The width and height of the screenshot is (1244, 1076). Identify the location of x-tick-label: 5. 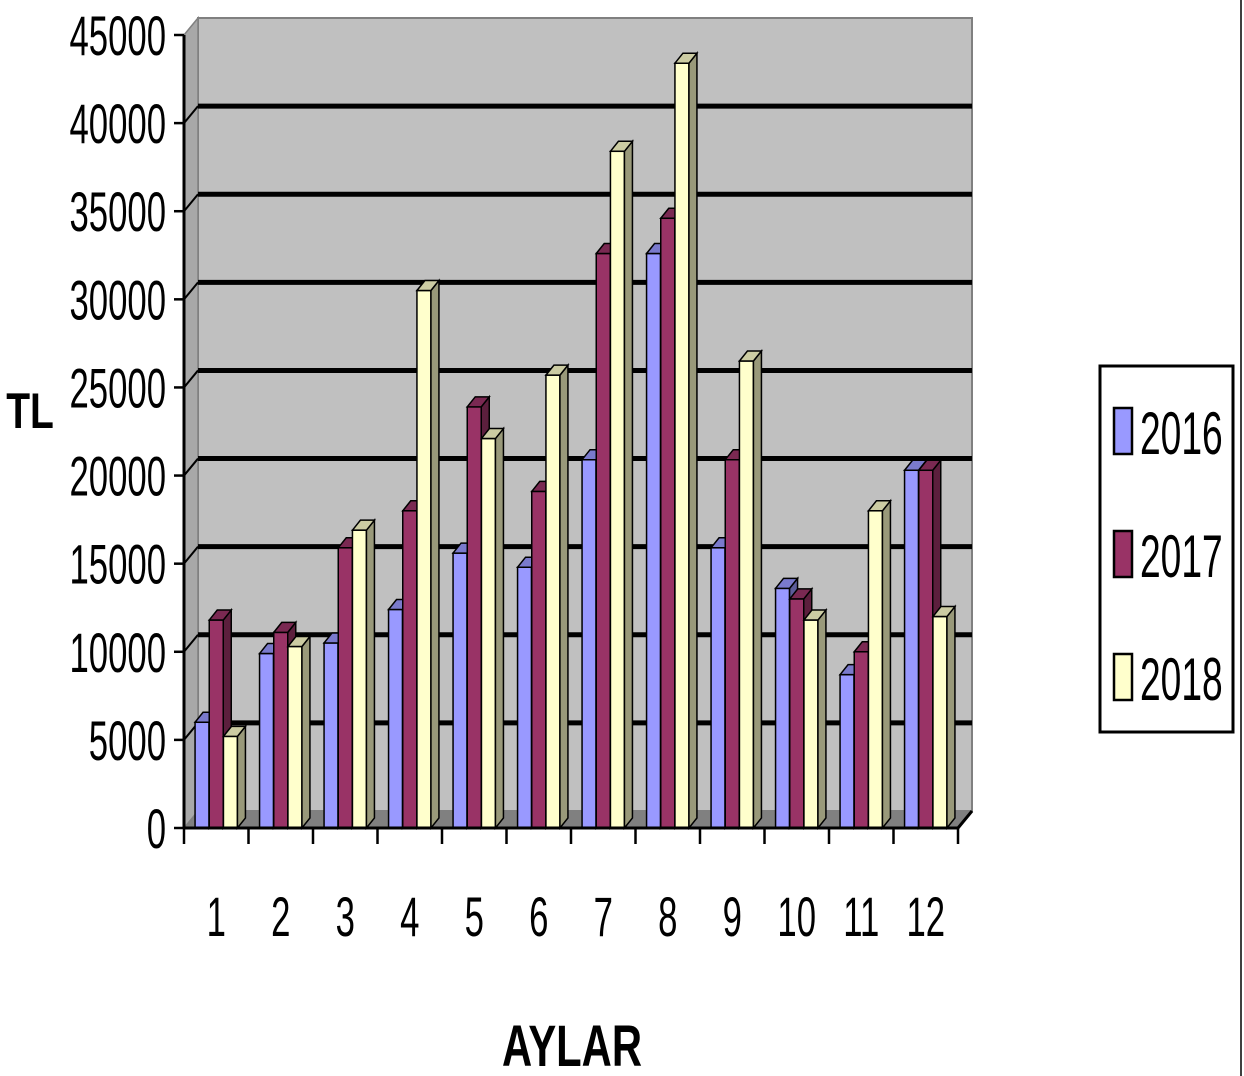
(474, 917).